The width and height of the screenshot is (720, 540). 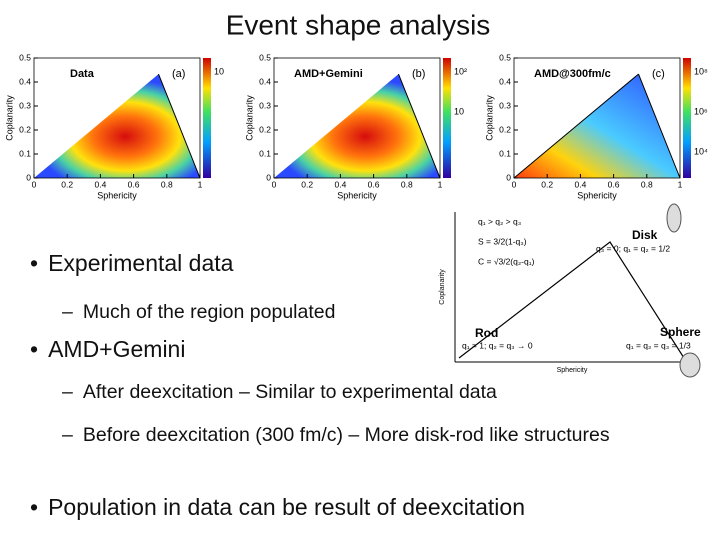 I want to click on disk-condition: q₃ = 0; q₁ = q₂ = 1/2, so click(x=633, y=248).